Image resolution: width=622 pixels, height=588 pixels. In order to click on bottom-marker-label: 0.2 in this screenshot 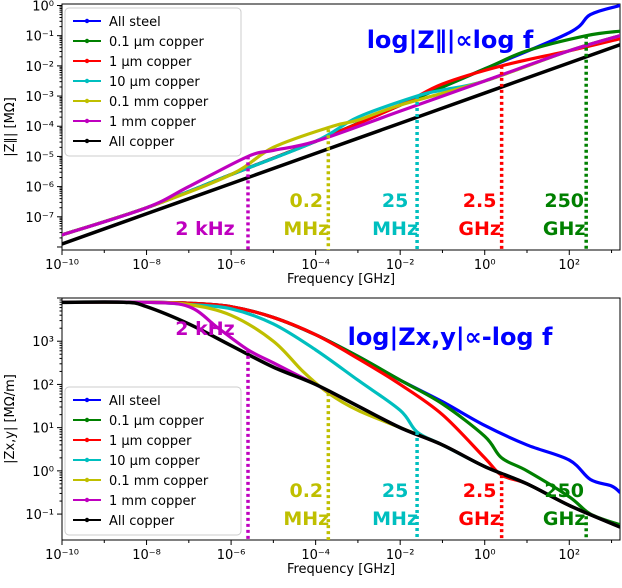, I will do `click(306, 491)`.